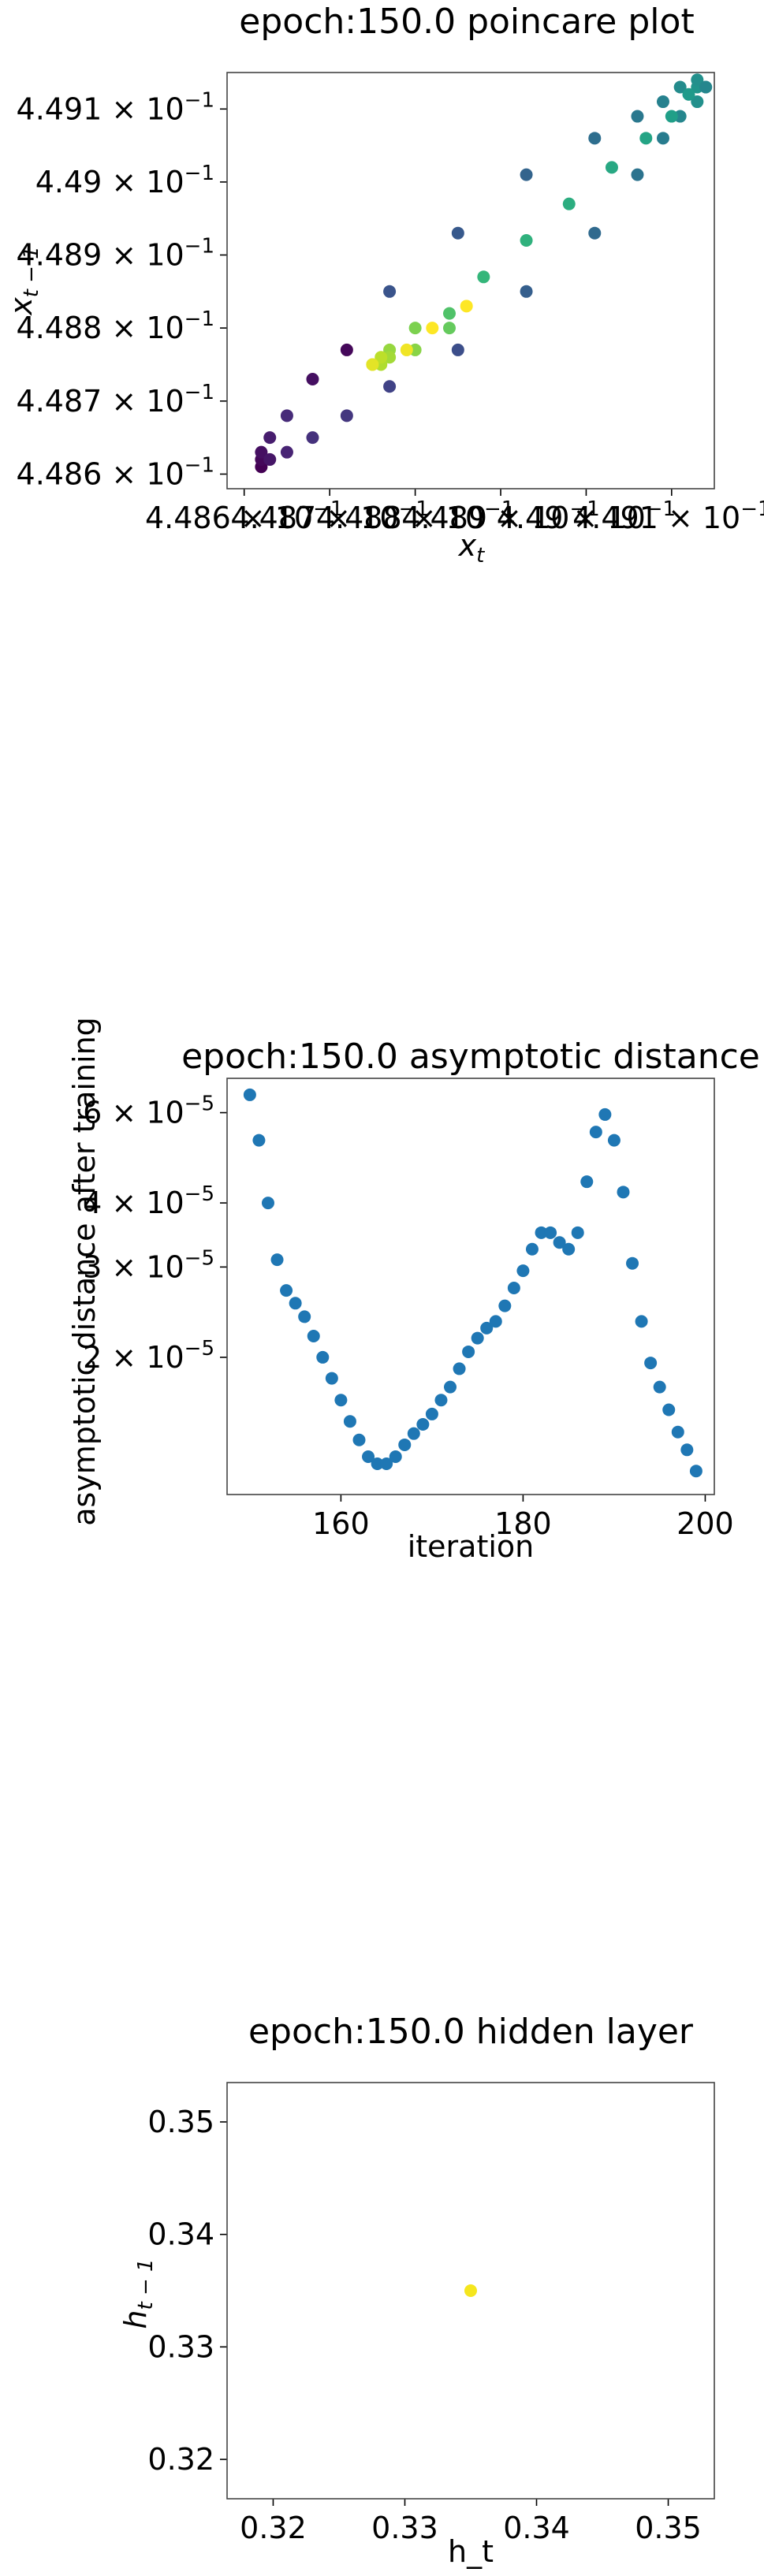 The image size is (764, 2576). What do you see at coordinates (472, 548) in the screenshot?
I see `x-axis-label: xt` at bounding box center [472, 548].